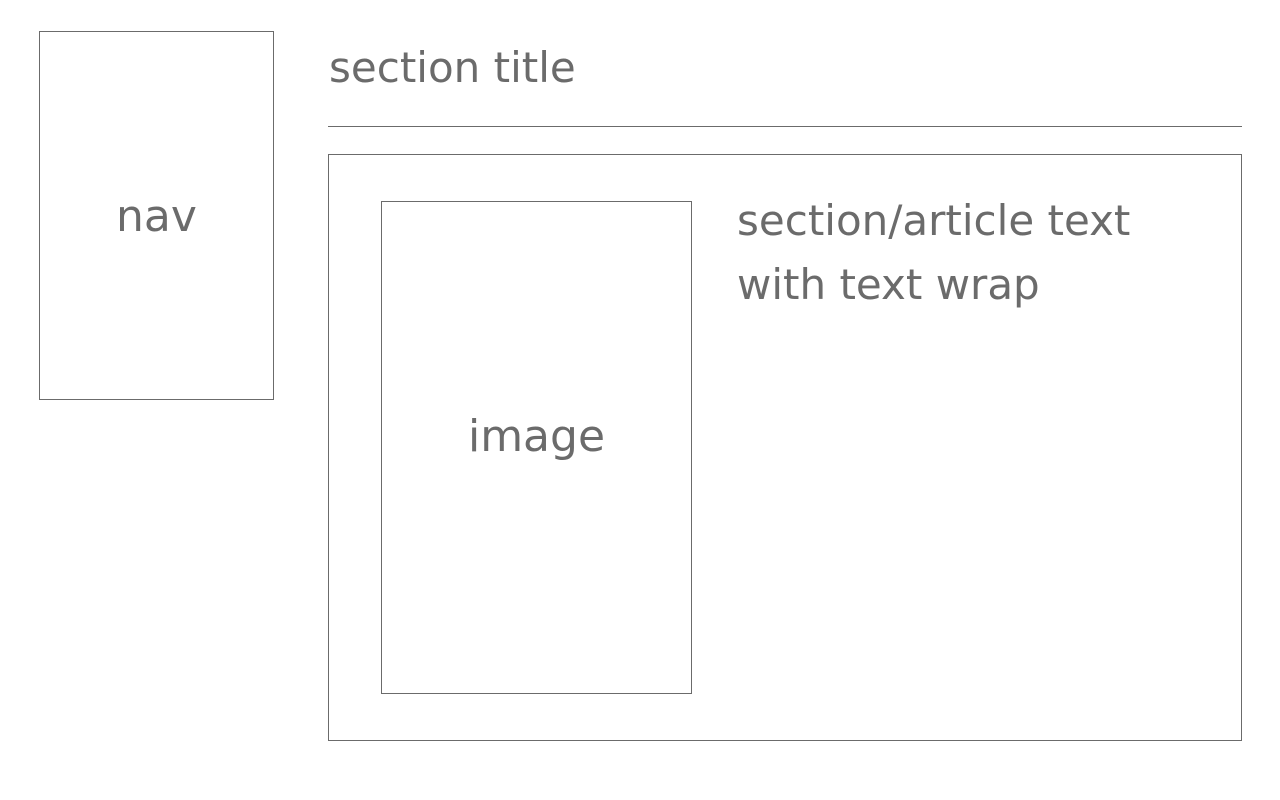 This screenshot has height=800, width=1280. Describe the element at coordinates (934, 252) in the screenshot. I see `article-text: section/article text with text wrap` at that location.